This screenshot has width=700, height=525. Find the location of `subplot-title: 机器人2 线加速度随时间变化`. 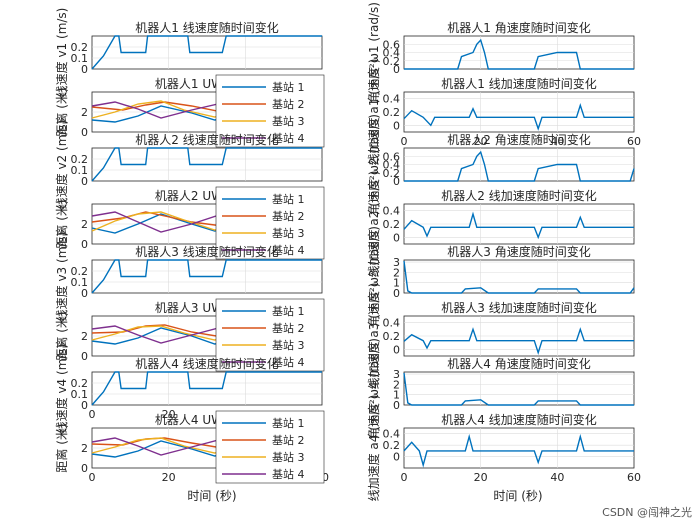

subplot-title: 机器人2 线加速度随时间变化 is located at coordinates (518, 195).